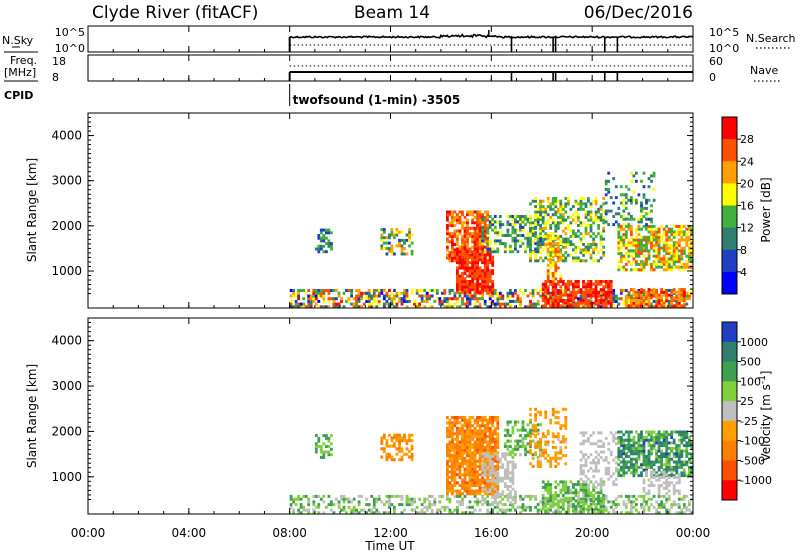  Describe the element at coordinates (747, 183) in the screenshot. I see `colorbar-tick-label: 20` at that location.